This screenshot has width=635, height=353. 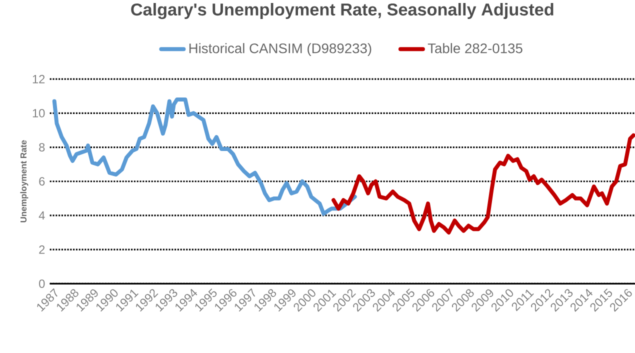 I want to click on line-series, so click(x=483, y=184).